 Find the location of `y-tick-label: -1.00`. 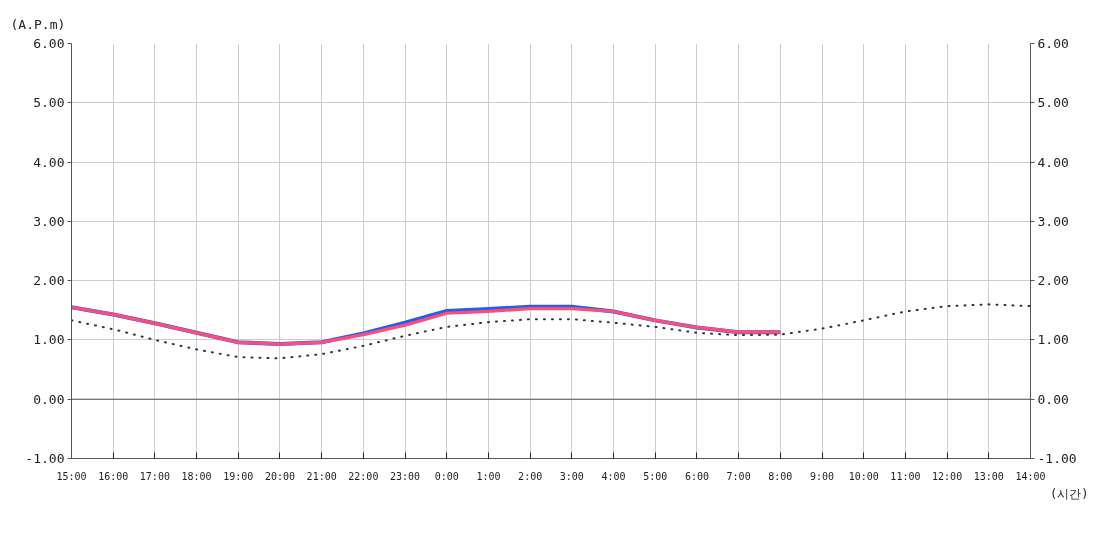

y-tick-label: -1.00 is located at coordinates (45, 458).